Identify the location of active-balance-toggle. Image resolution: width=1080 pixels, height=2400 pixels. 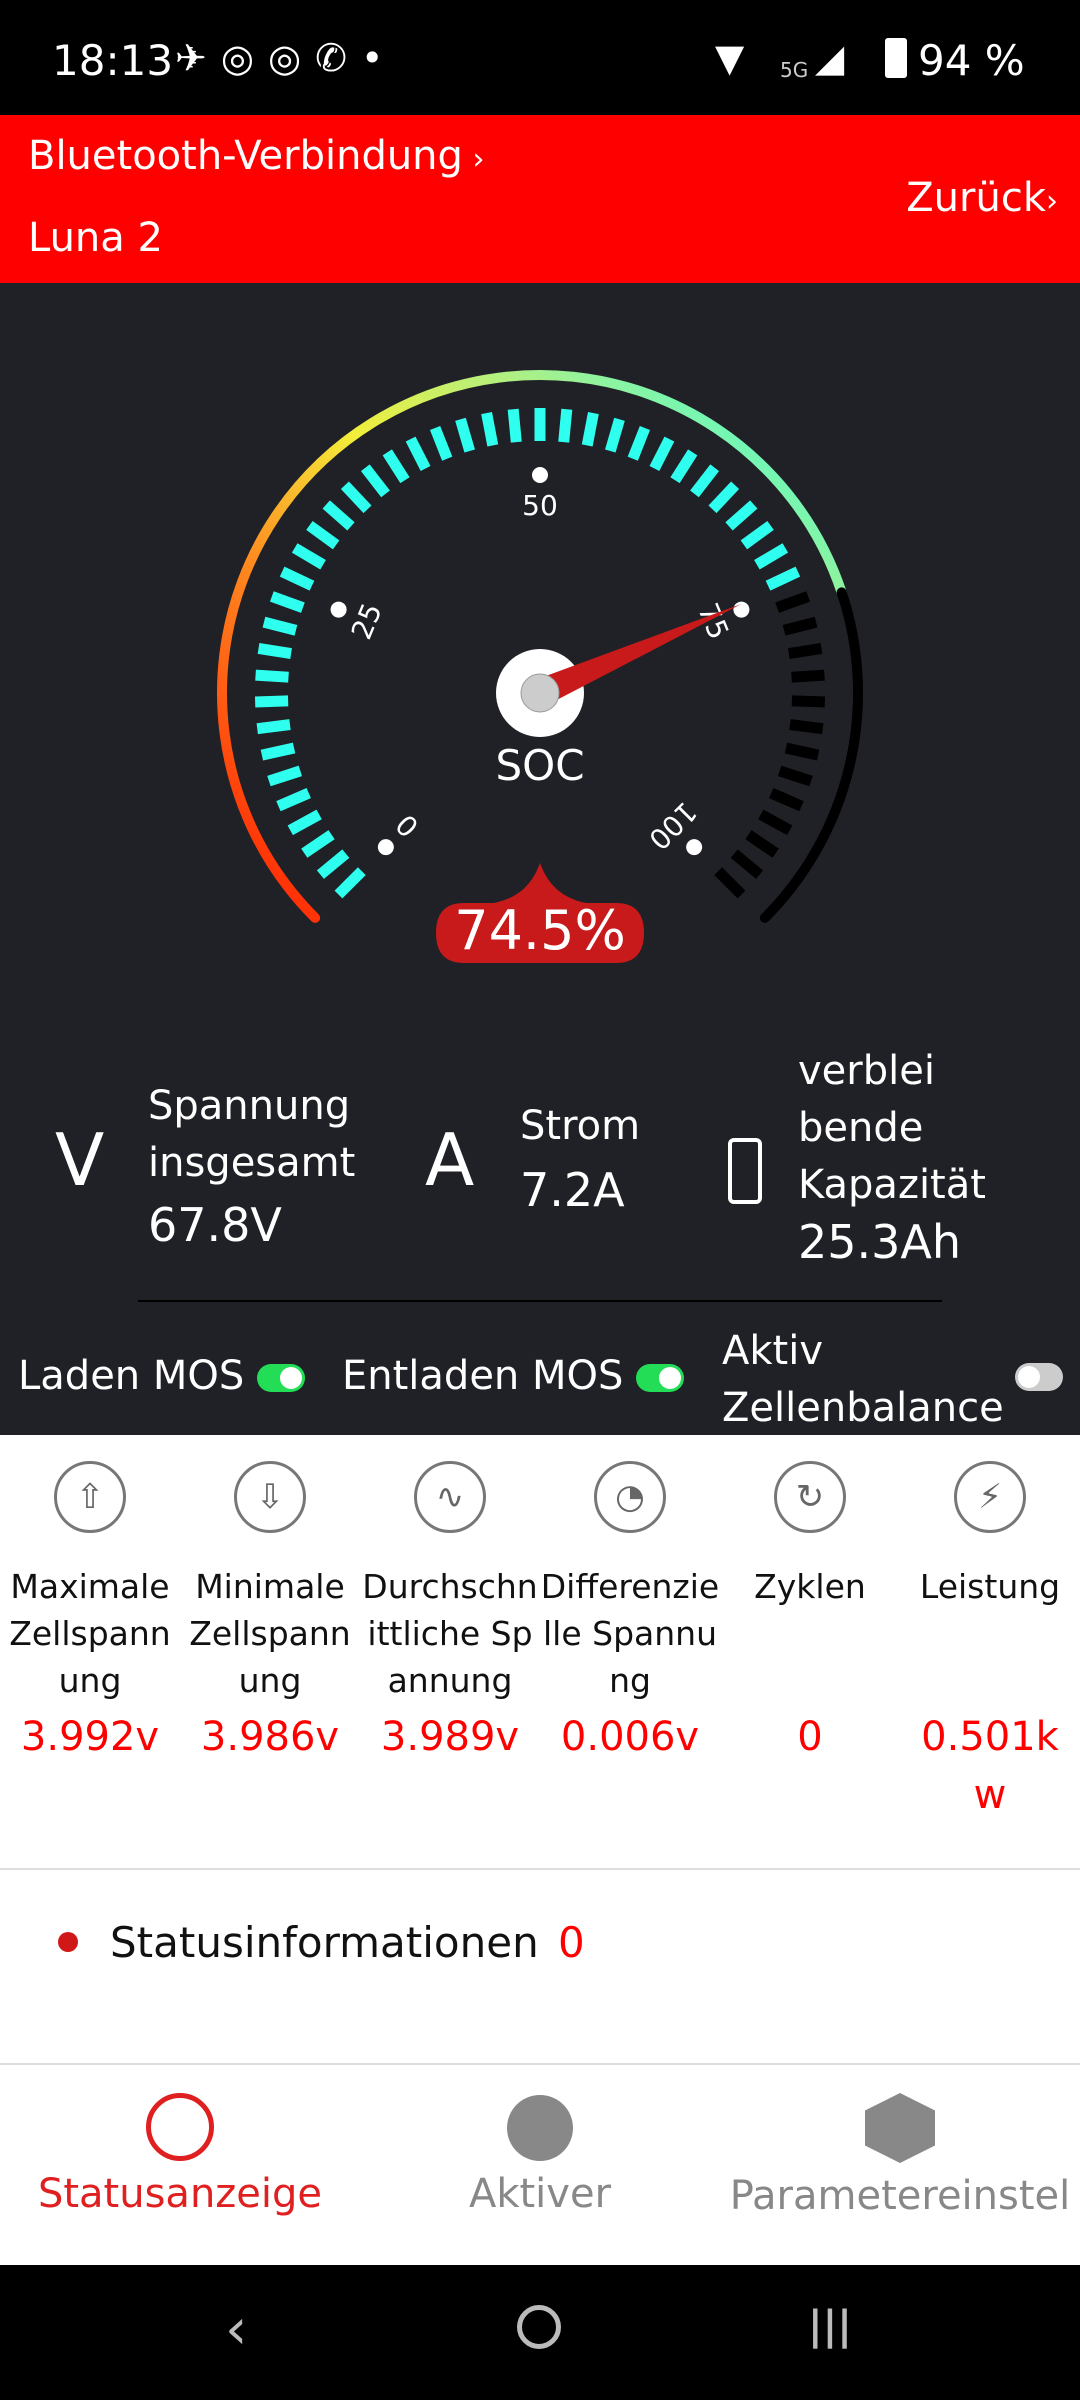
(1039, 1377).